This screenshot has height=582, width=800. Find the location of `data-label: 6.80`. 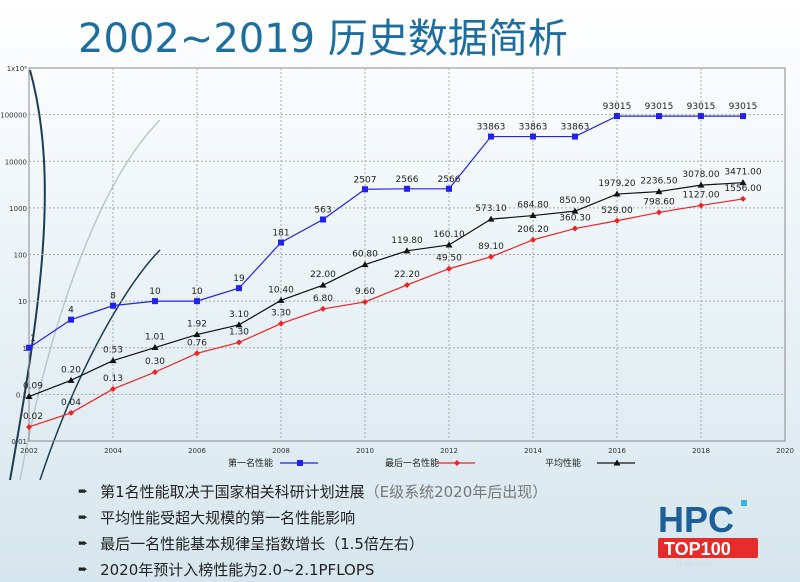

data-label: 6.80 is located at coordinates (323, 299).